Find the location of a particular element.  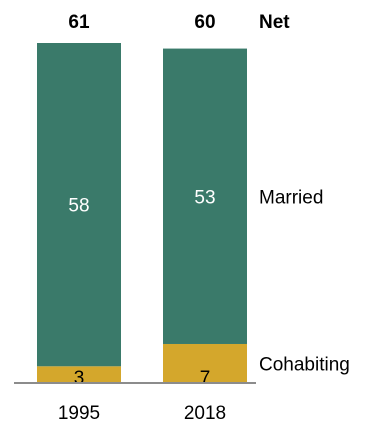

legend-label-married: Married is located at coordinates (291, 197).